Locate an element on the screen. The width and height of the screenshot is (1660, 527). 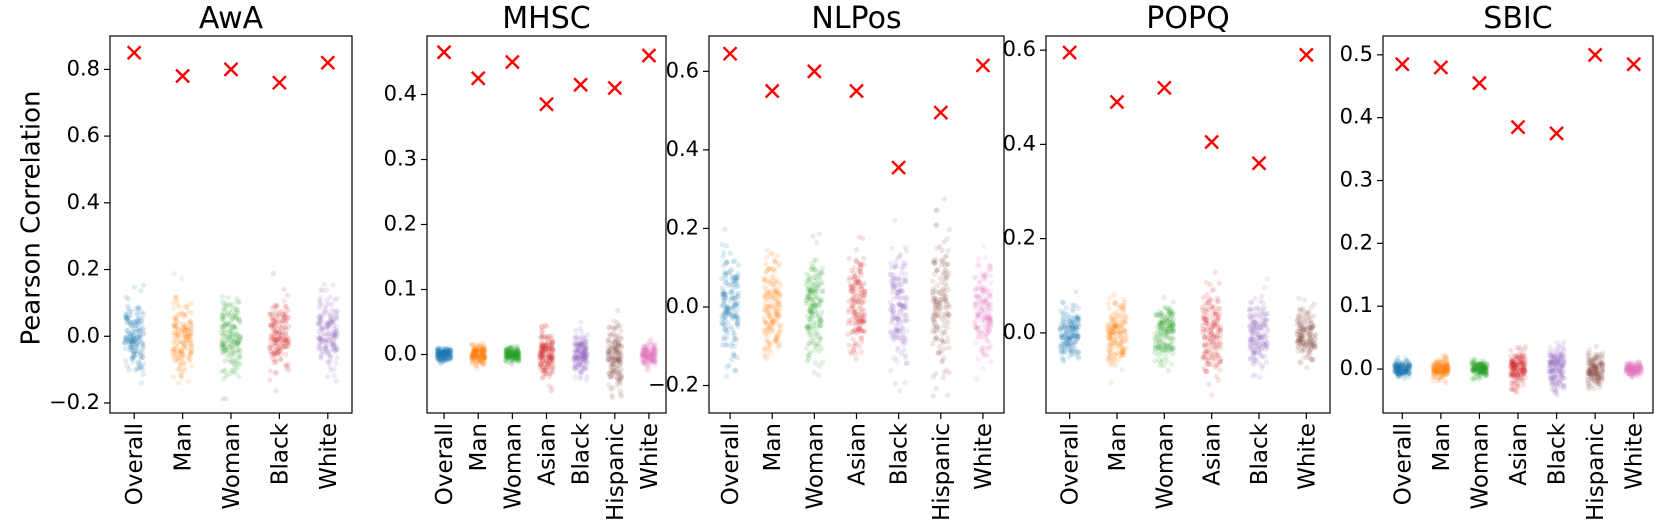
observed-marker-man is located at coordinates (772, 91).